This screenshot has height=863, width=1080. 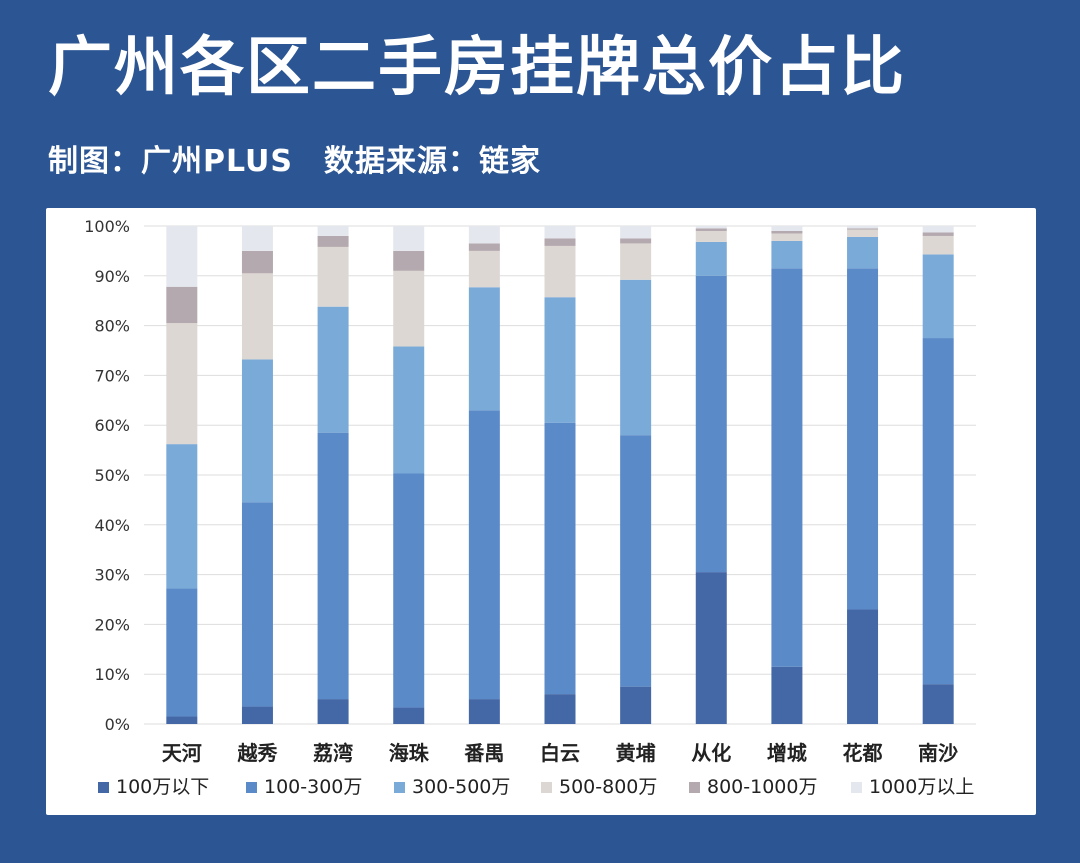 What do you see at coordinates (182, 753) in the screenshot?
I see `x-category-label: 天河` at bounding box center [182, 753].